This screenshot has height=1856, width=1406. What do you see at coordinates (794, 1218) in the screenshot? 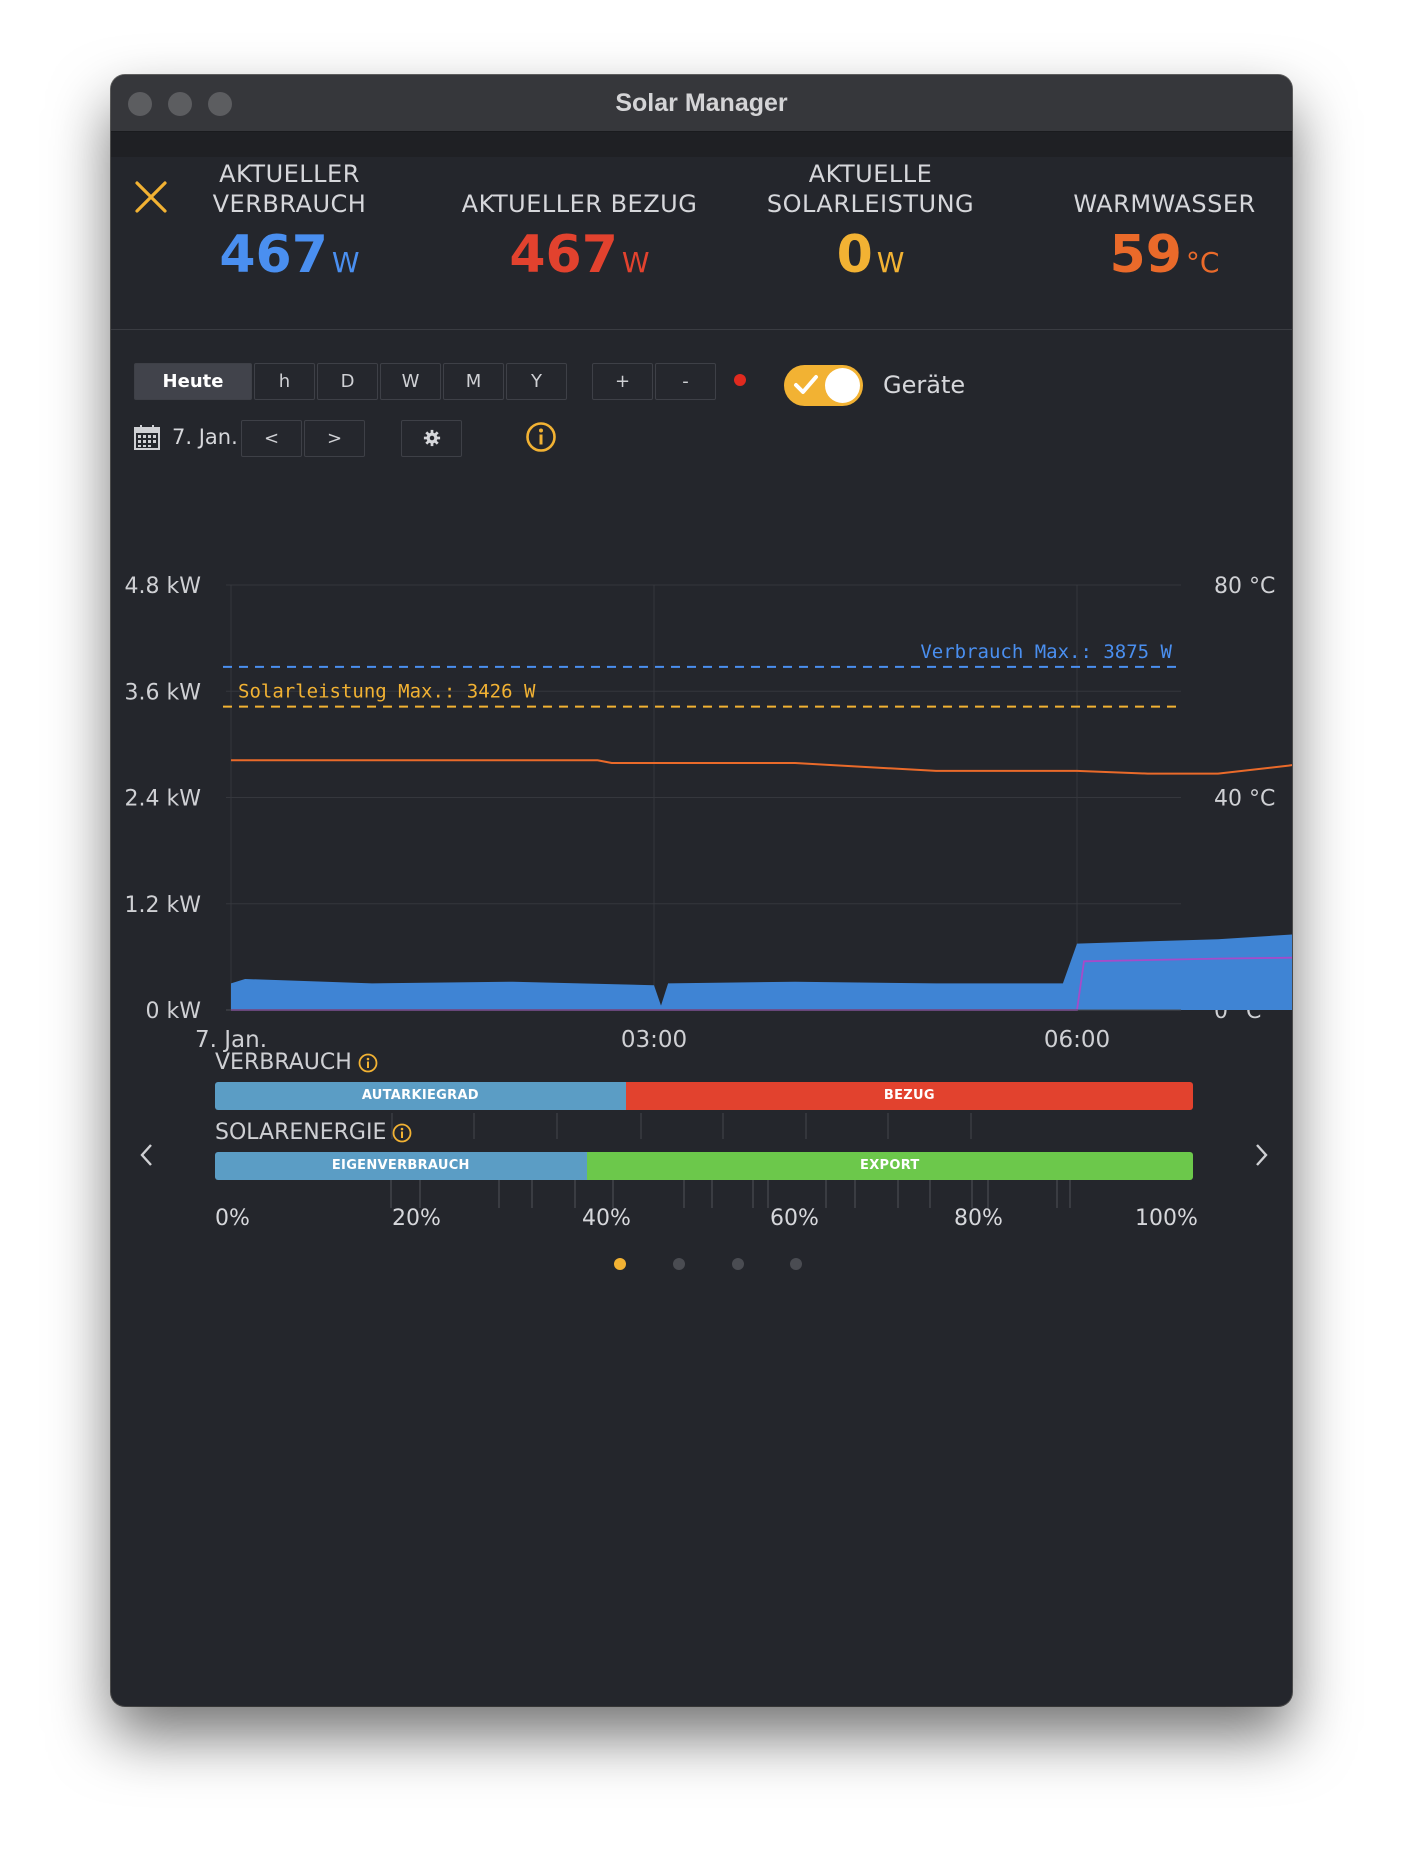
I see `percent-label: 60%` at bounding box center [794, 1218].